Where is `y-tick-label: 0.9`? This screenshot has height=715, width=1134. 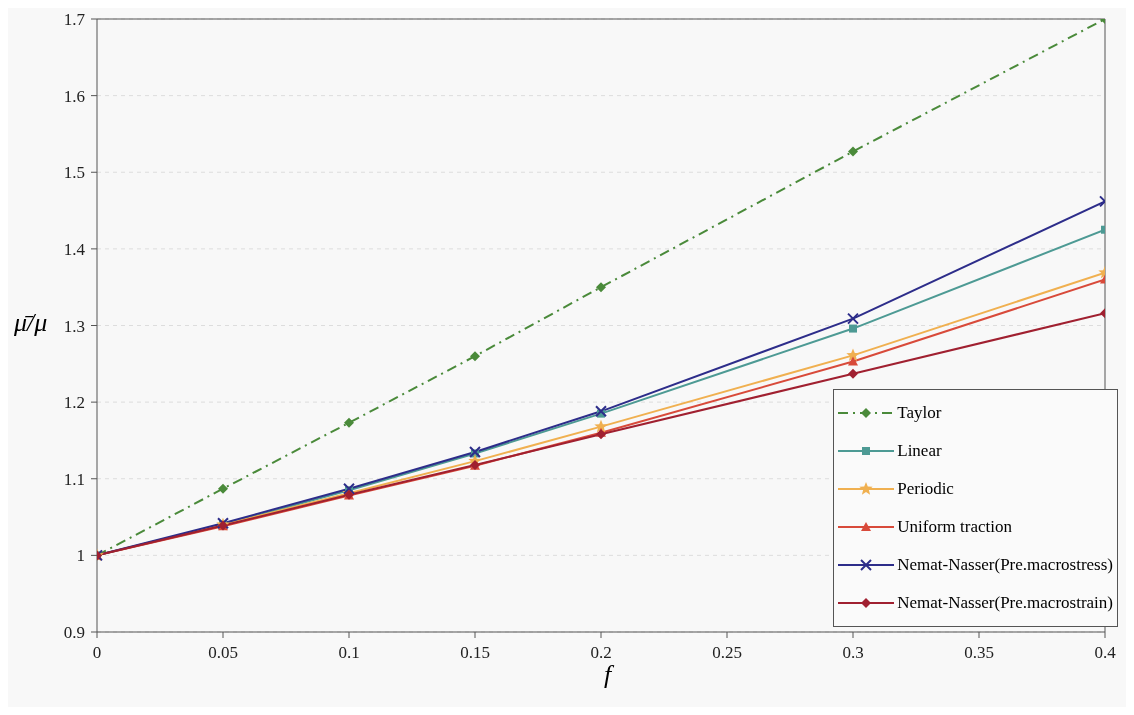 y-tick-label: 0.9 is located at coordinates (74, 633).